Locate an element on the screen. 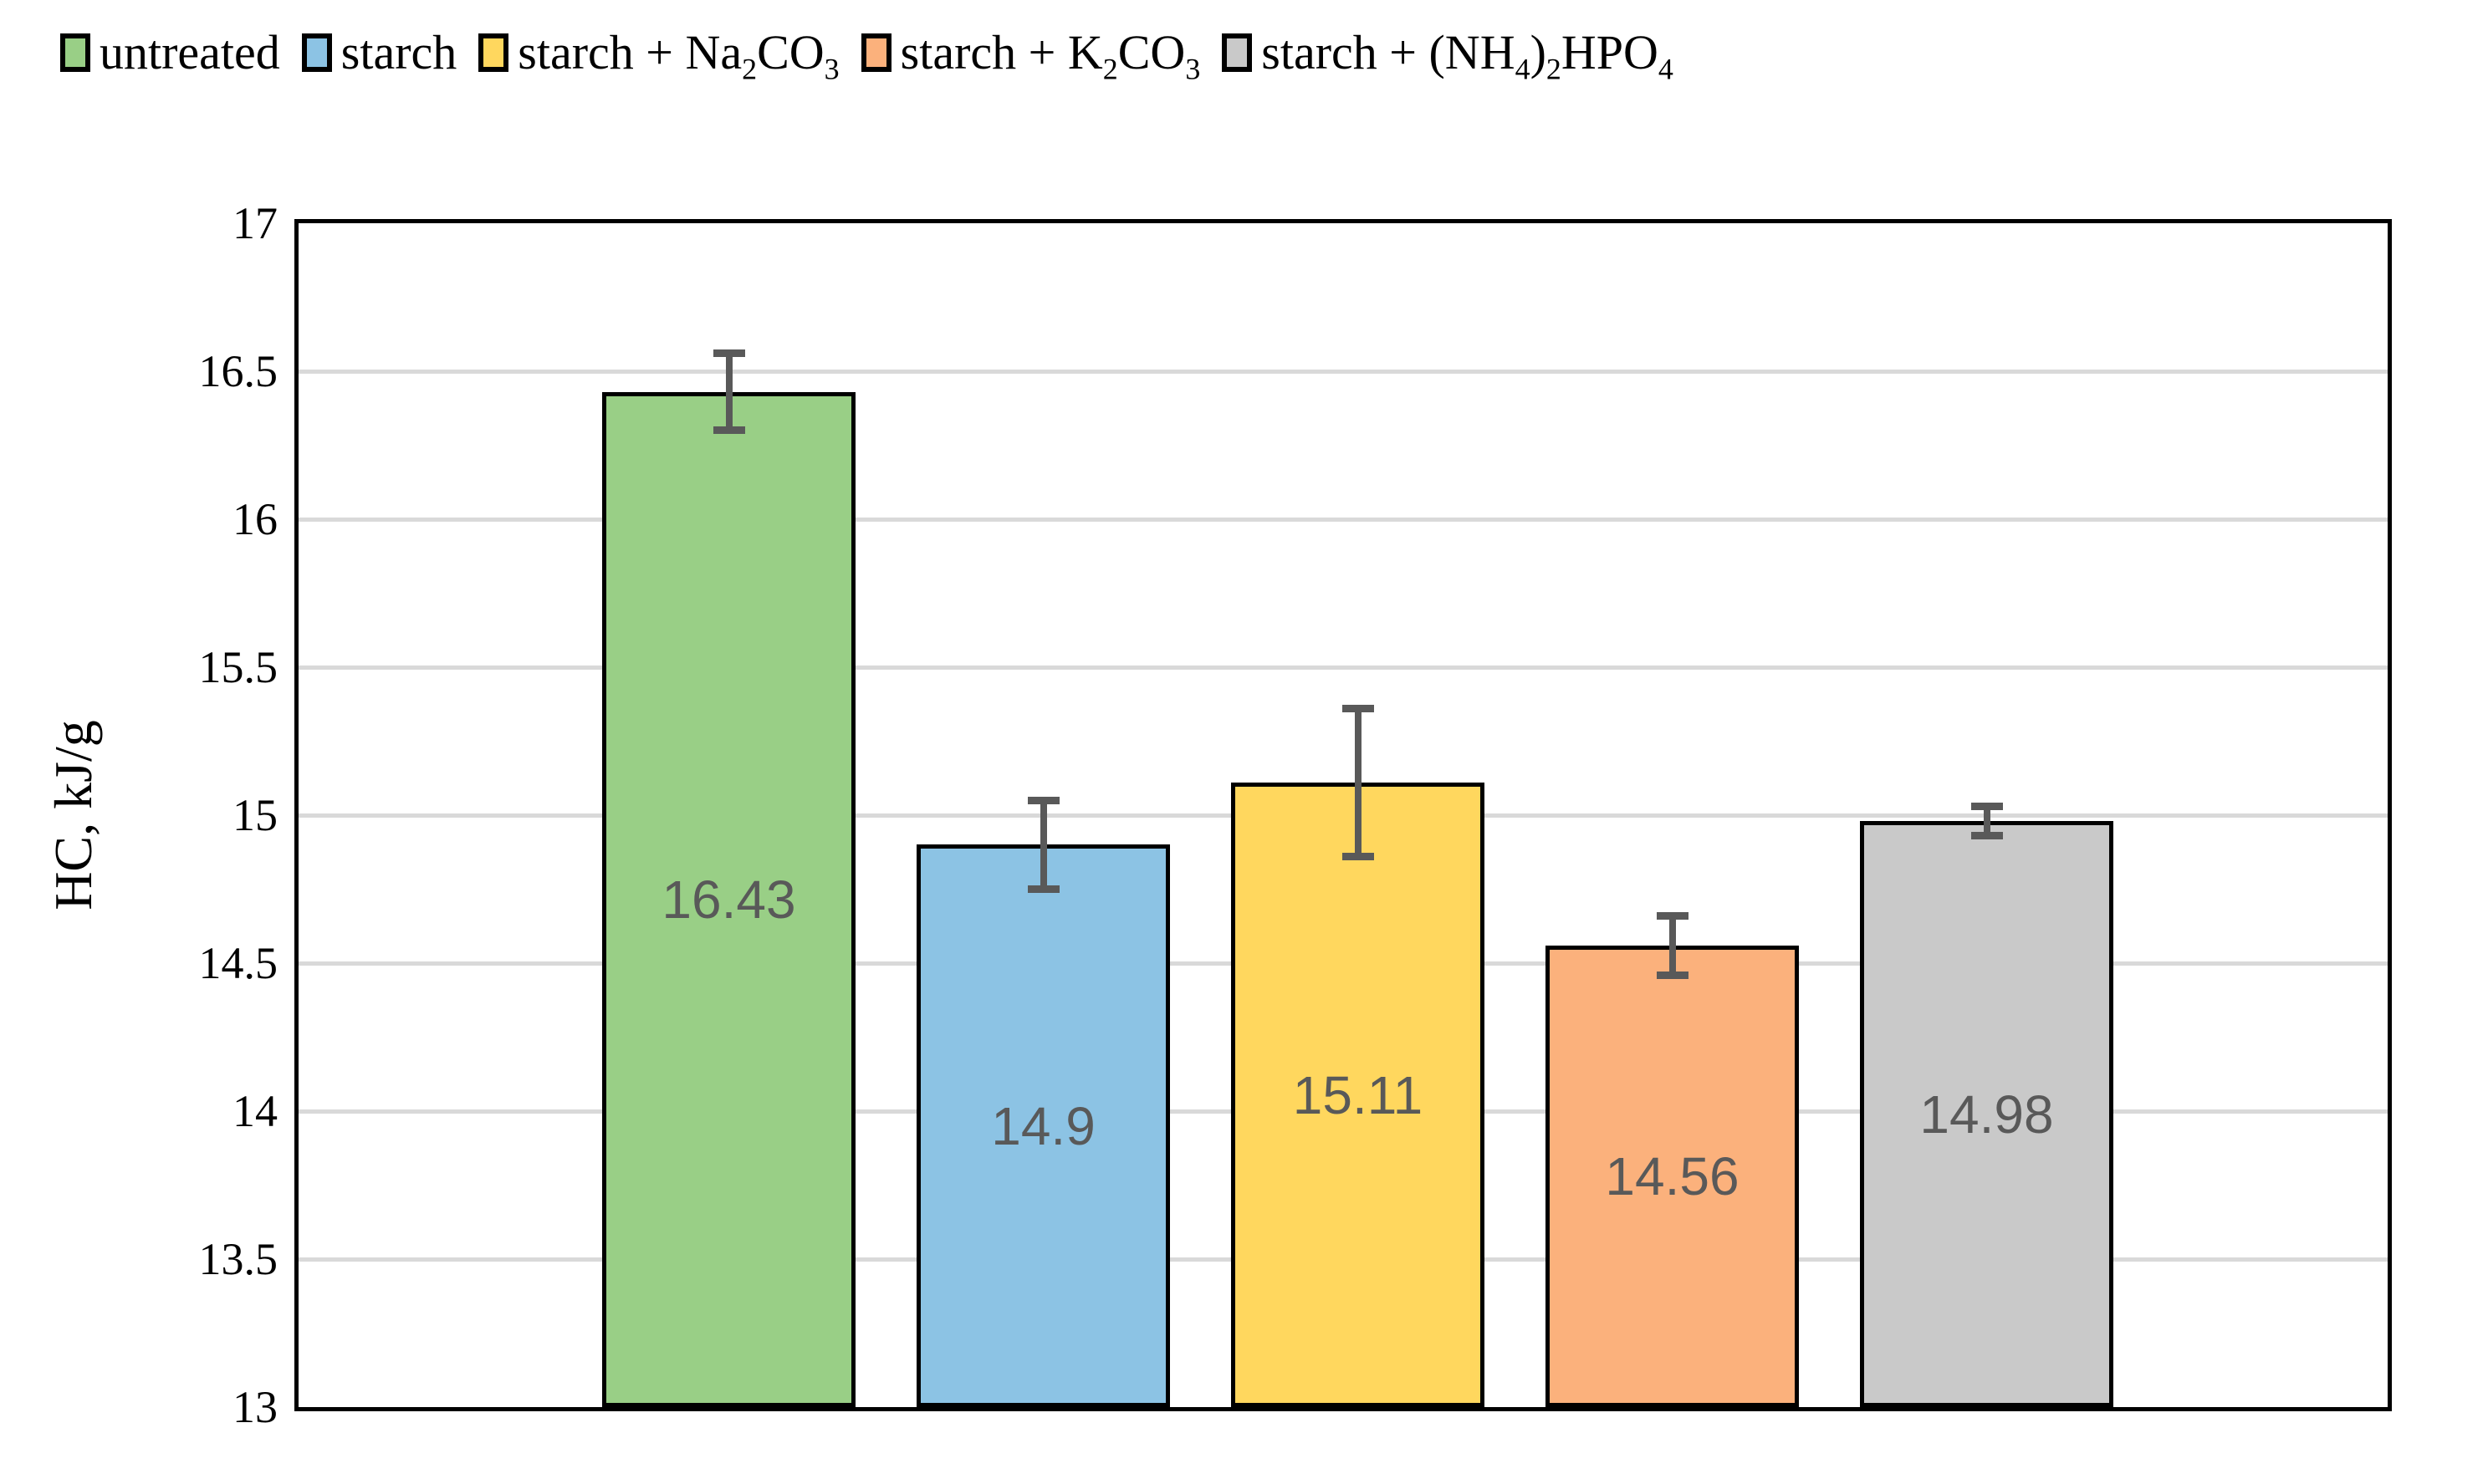 This screenshot has width=2488, height=1484. y-tick-label: 17 is located at coordinates (255, 223).